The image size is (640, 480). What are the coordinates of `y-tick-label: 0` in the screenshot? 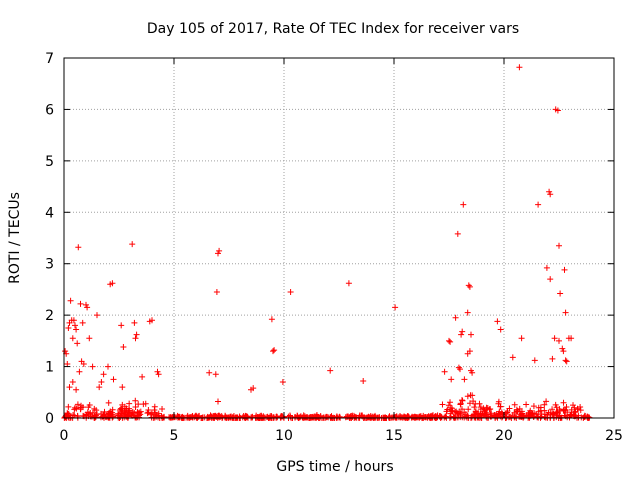 It's located at (49, 419).